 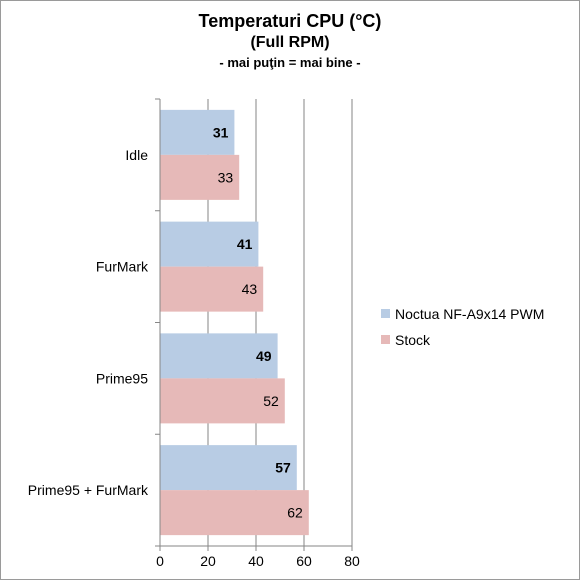 I want to click on data-label-noctua-2: 49, so click(x=264, y=356).